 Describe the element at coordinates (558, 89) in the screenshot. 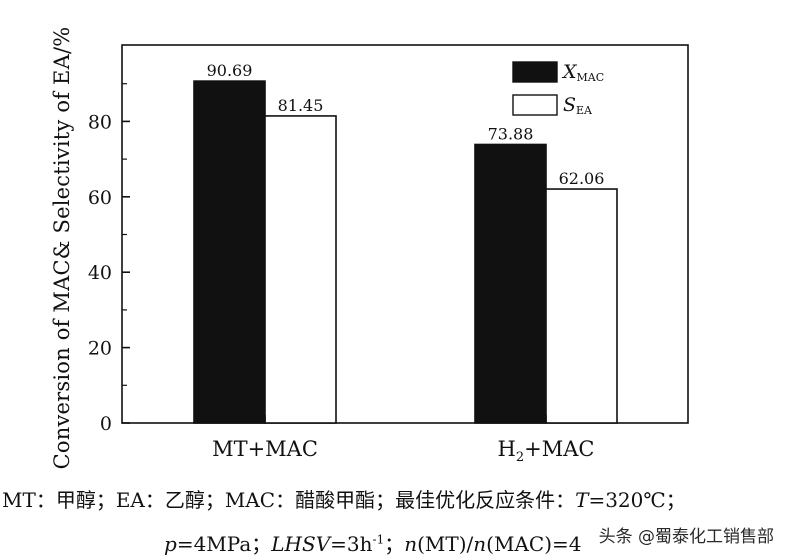

I see `legend: XMAC SEA` at that location.